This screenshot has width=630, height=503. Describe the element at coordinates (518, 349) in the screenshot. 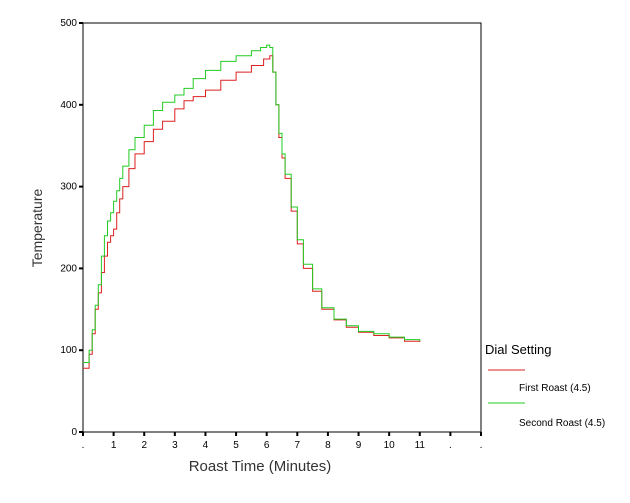

I see `legend-title: Dial Setting` at that location.